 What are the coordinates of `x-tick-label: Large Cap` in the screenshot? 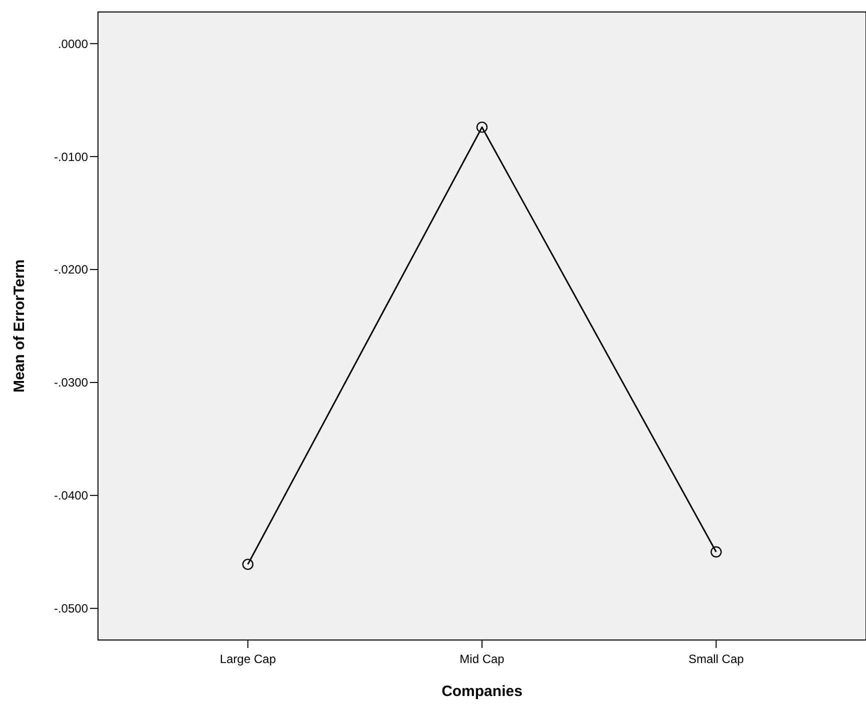 It's located at (248, 659).